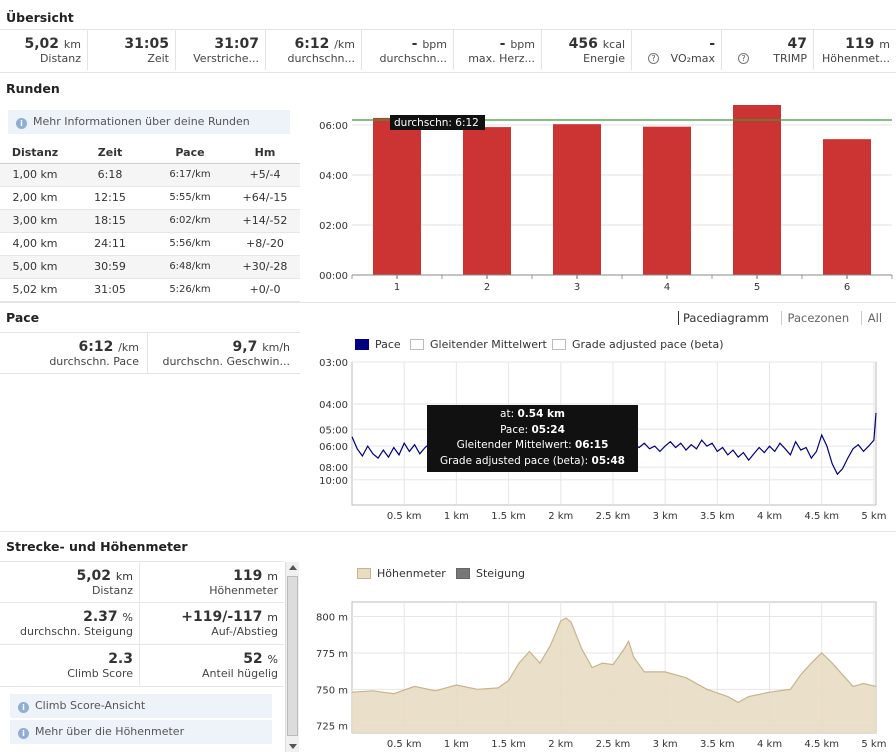 Image resolution: width=896 pixels, height=752 pixels. Describe the element at coordinates (35, 221) in the screenshot. I see `lap-distance: 3,00 km` at that location.